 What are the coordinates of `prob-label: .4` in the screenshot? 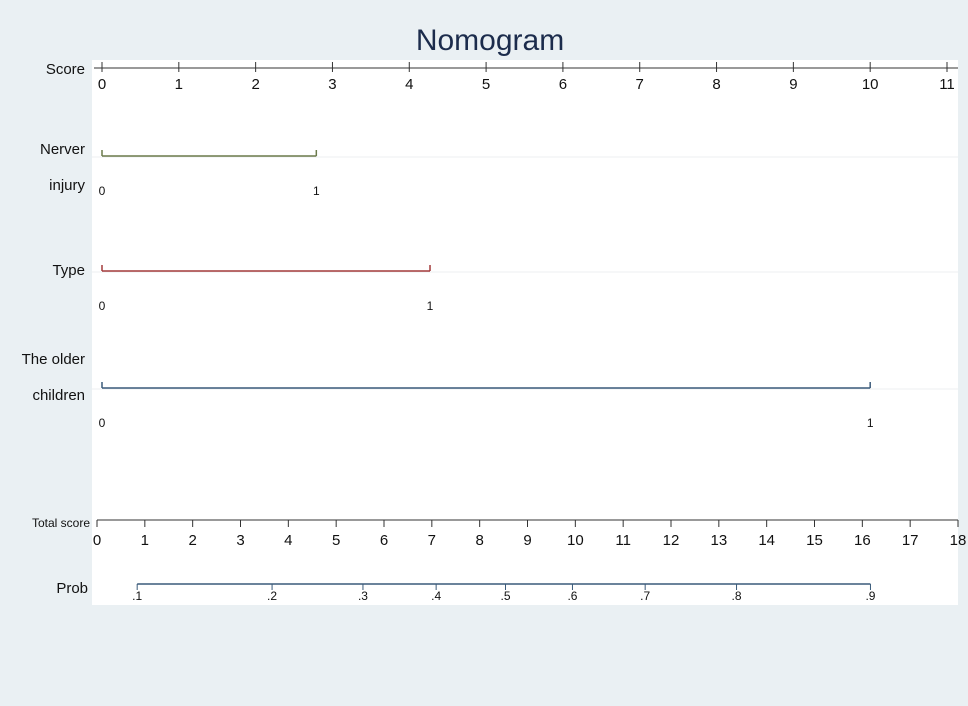 It's located at (436, 596).